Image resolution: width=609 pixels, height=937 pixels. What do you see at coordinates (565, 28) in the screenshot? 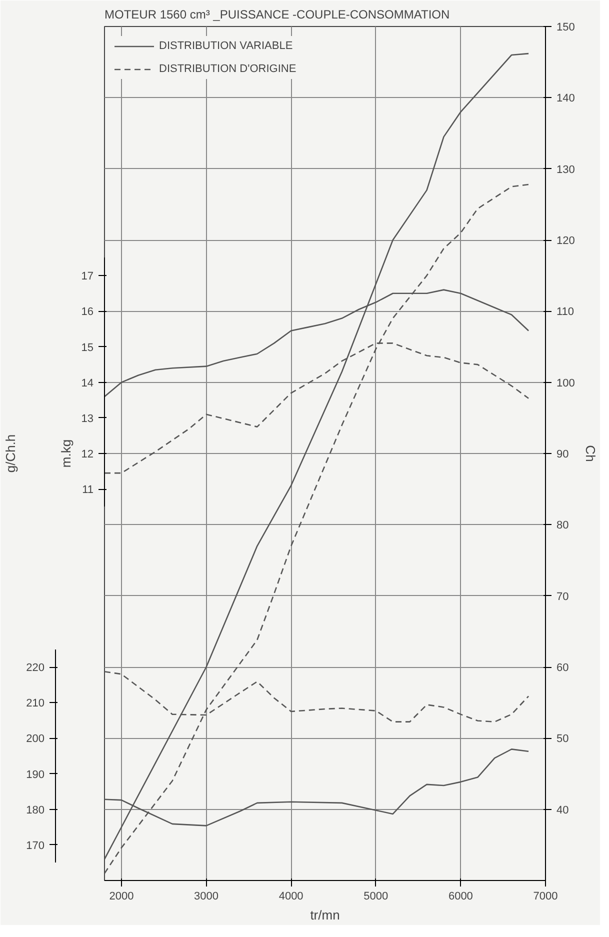
I see `y-tick-label: 150` at bounding box center [565, 28].